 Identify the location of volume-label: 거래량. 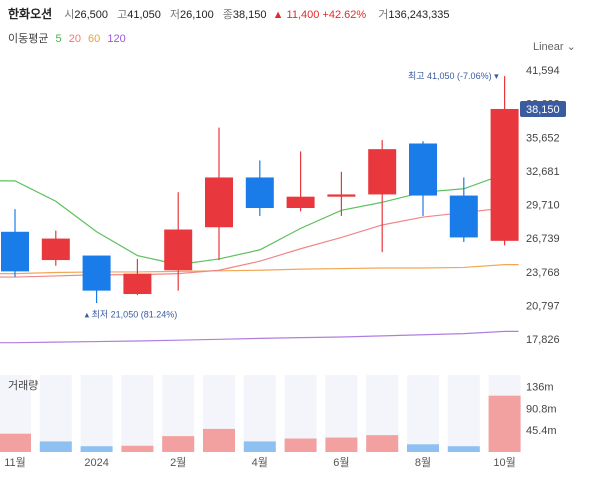
(23, 385).